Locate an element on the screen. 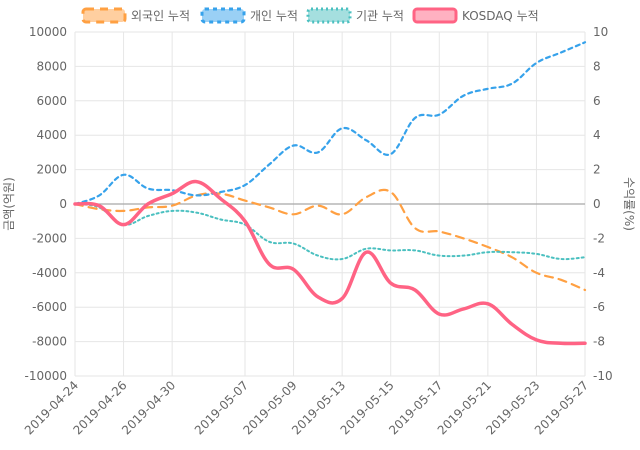 The width and height of the screenshot is (640, 450). left-tick-label: 0 is located at coordinates (63, 204).